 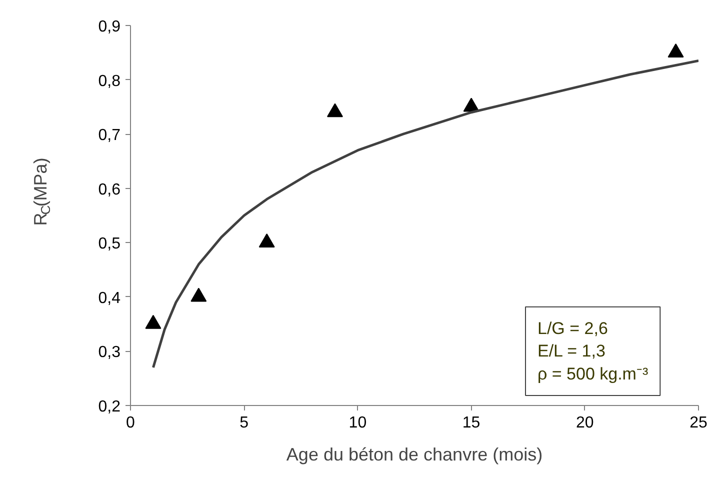 I want to click on x-tick-label: 5, so click(x=244, y=423).